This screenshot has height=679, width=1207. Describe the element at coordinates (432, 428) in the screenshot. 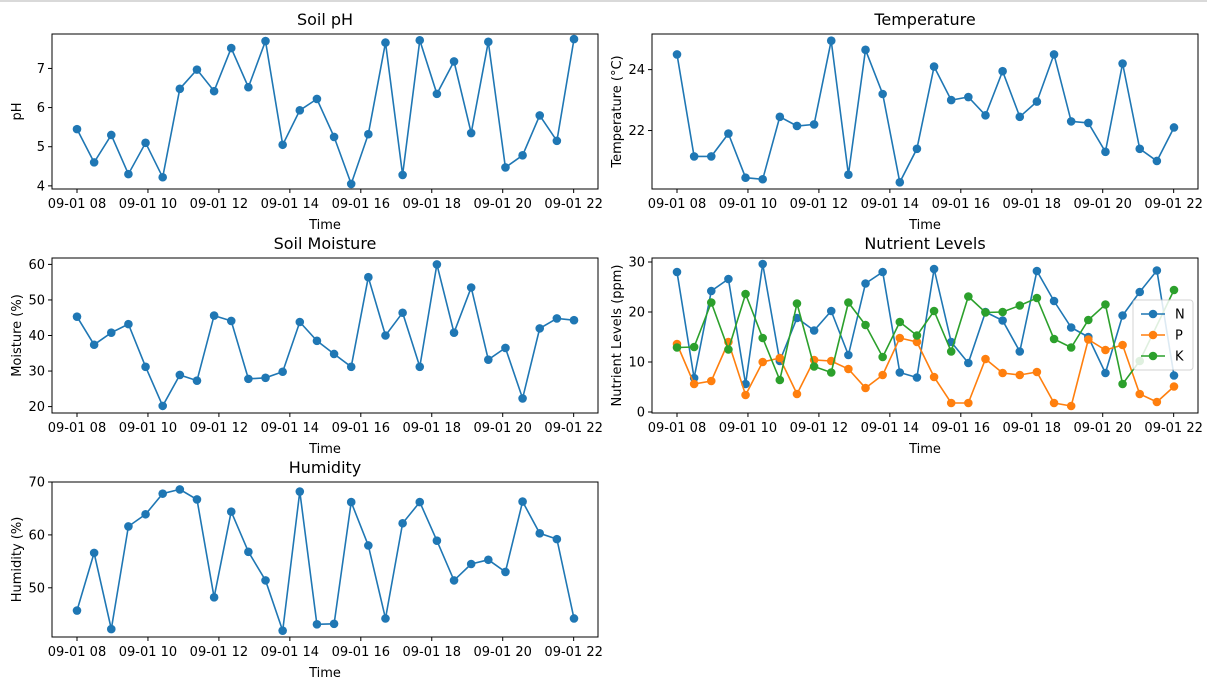

I see `soil-moisture-xtick-label: 09-01 18` at that location.